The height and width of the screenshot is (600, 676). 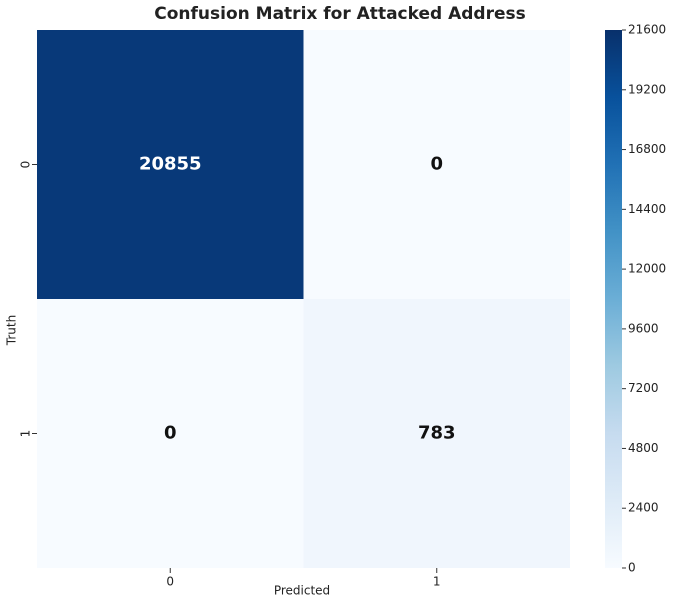 What do you see at coordinates (26, 165) in the screenshot?
I see `y-tick-label: 0` at bounding box center [26, 165].